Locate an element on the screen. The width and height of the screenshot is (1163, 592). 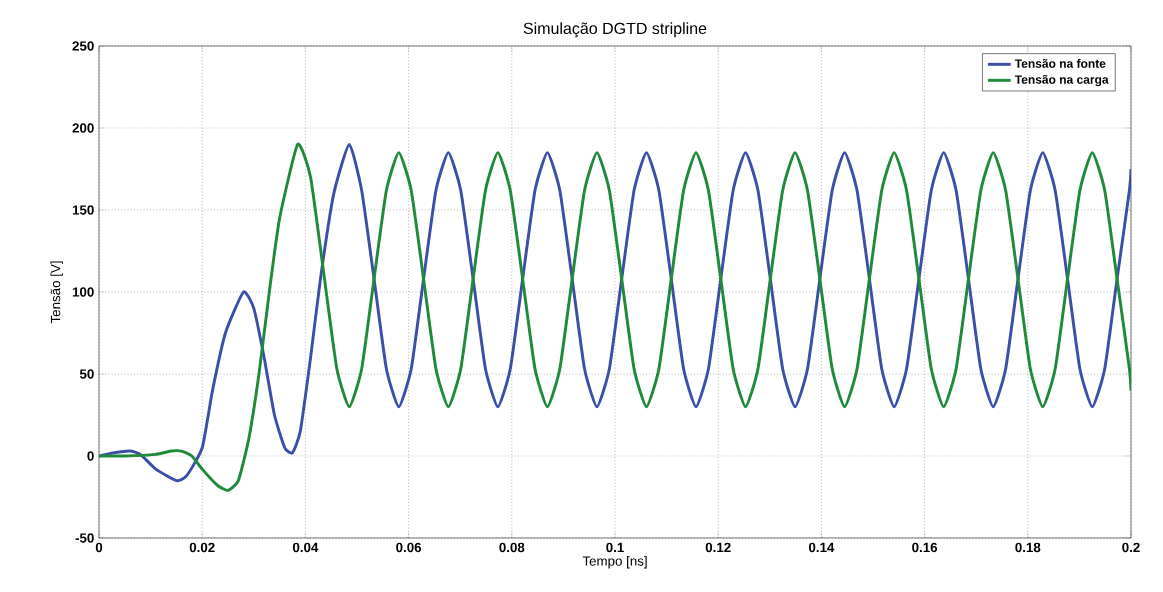
x-tick-label: 0.2 is located at coordinates (1131, 547).